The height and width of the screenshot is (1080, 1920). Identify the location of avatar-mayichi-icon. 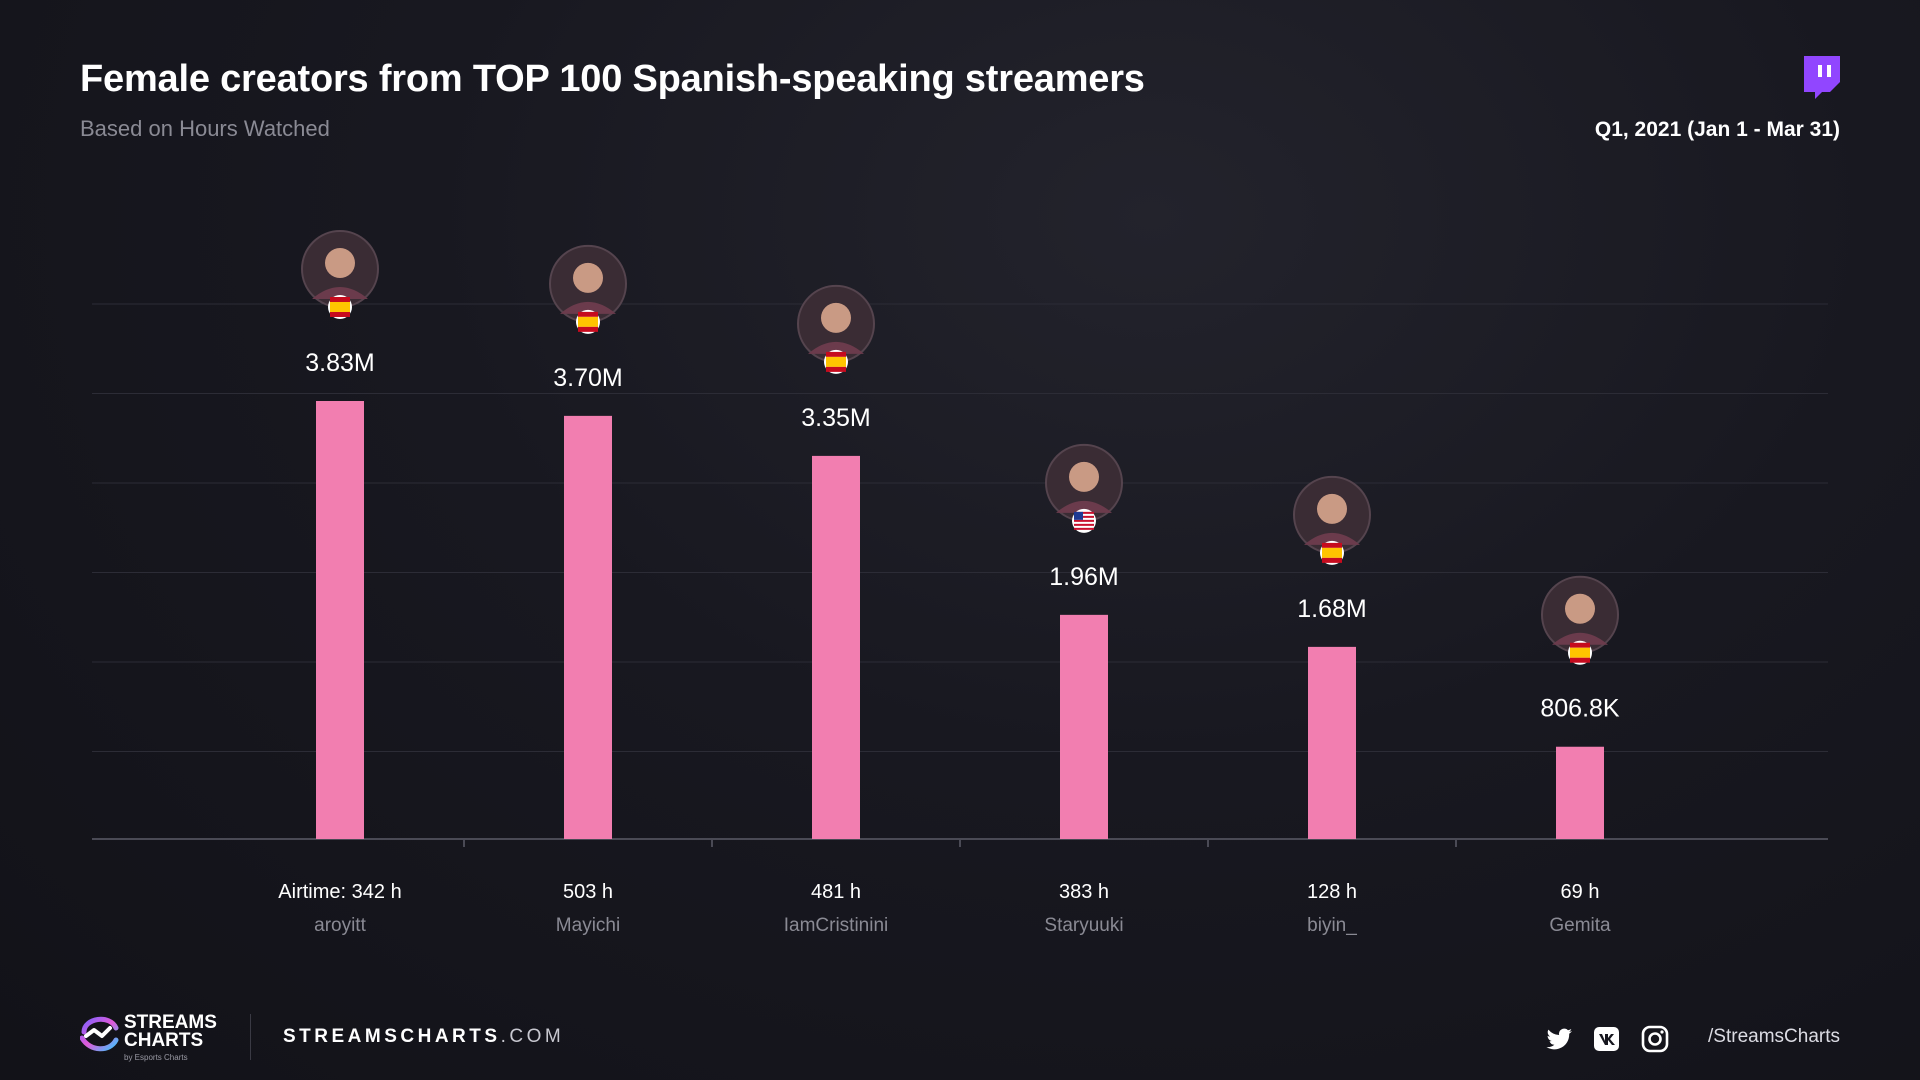
(588, 283).